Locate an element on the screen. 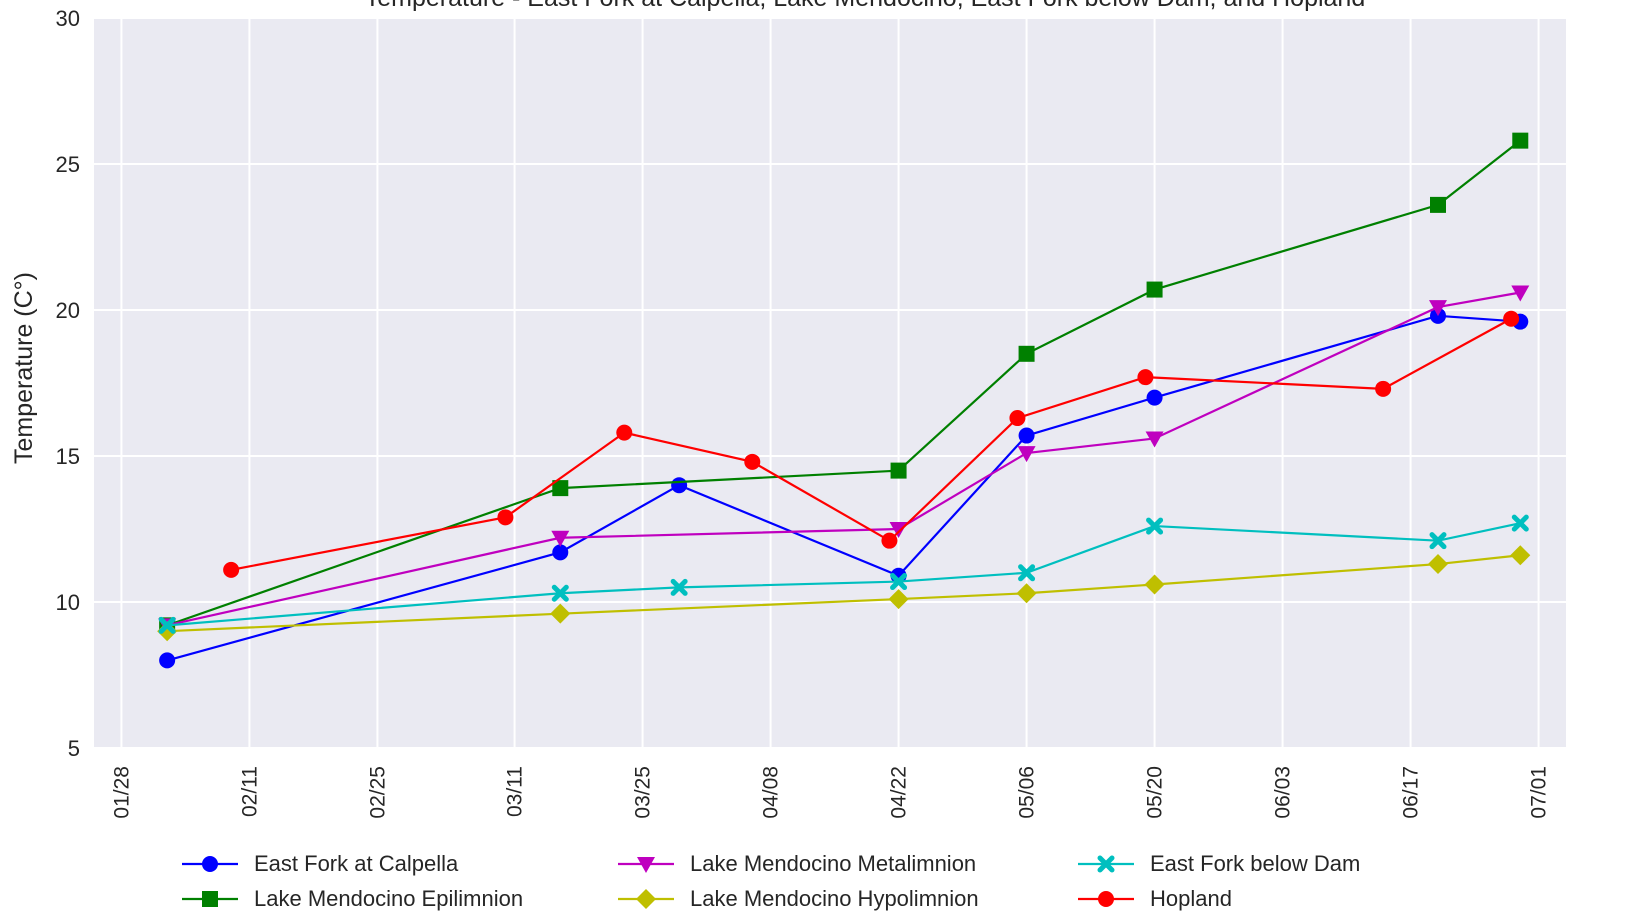 The width and height of the screenshot is (1635, 924). y-tick-label: 20 is located at coordinates (68, 310).